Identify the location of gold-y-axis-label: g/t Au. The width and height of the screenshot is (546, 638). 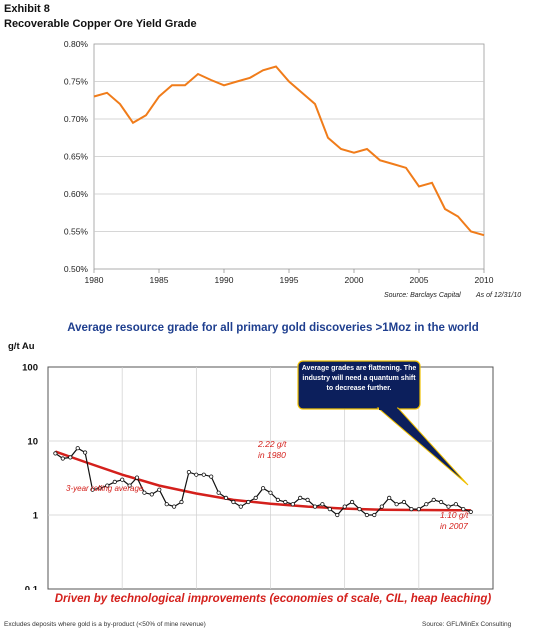
(21, 346).